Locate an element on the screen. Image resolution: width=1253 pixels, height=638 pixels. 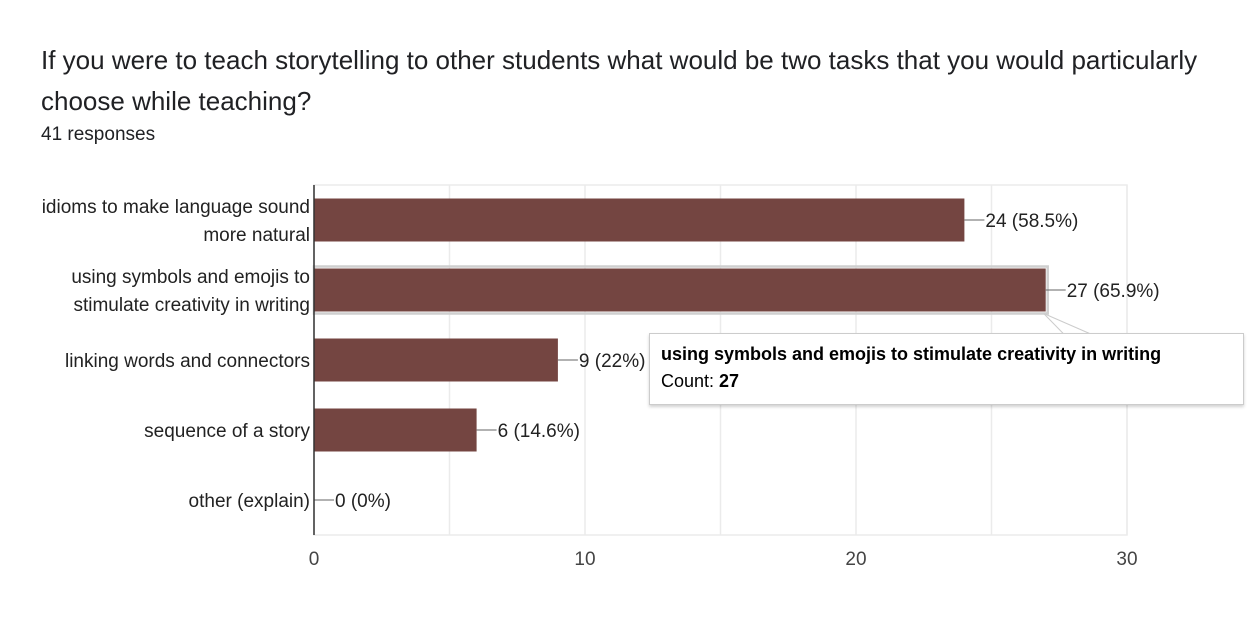
category-label-line: using symbols and emojis to is located at coordinates (190, 277).